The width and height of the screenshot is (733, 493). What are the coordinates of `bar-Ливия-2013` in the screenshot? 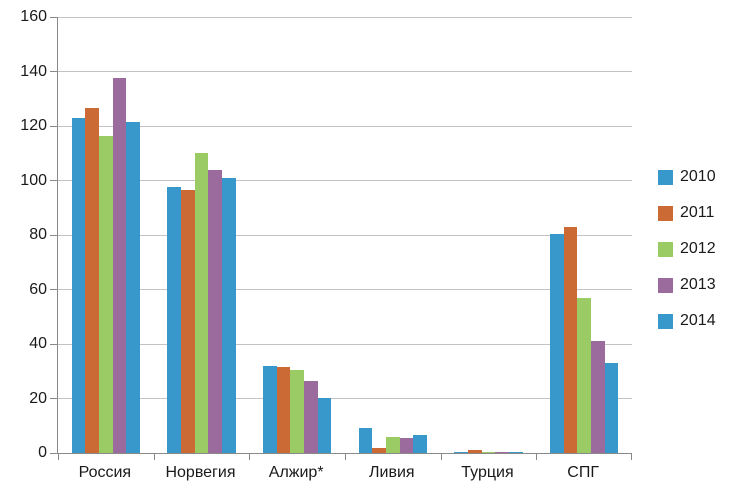 It's located at (406, 445).